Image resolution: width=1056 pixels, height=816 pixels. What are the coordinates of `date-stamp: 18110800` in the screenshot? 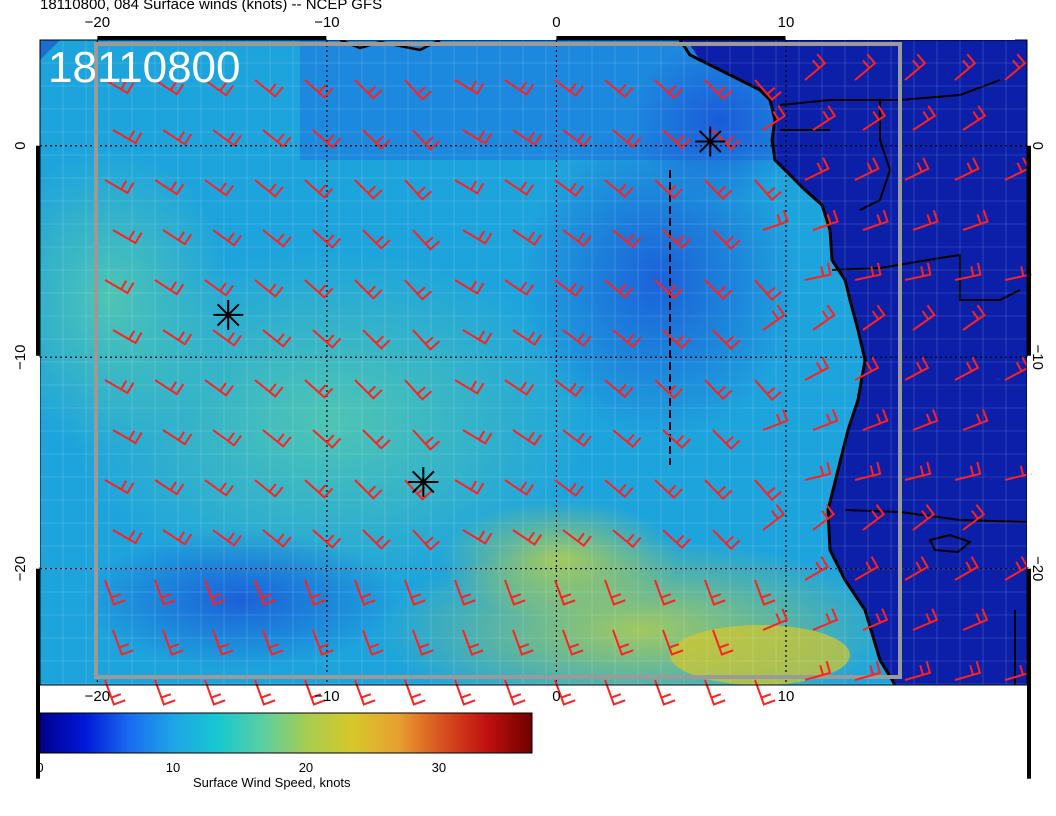 It's located at (144, 67).